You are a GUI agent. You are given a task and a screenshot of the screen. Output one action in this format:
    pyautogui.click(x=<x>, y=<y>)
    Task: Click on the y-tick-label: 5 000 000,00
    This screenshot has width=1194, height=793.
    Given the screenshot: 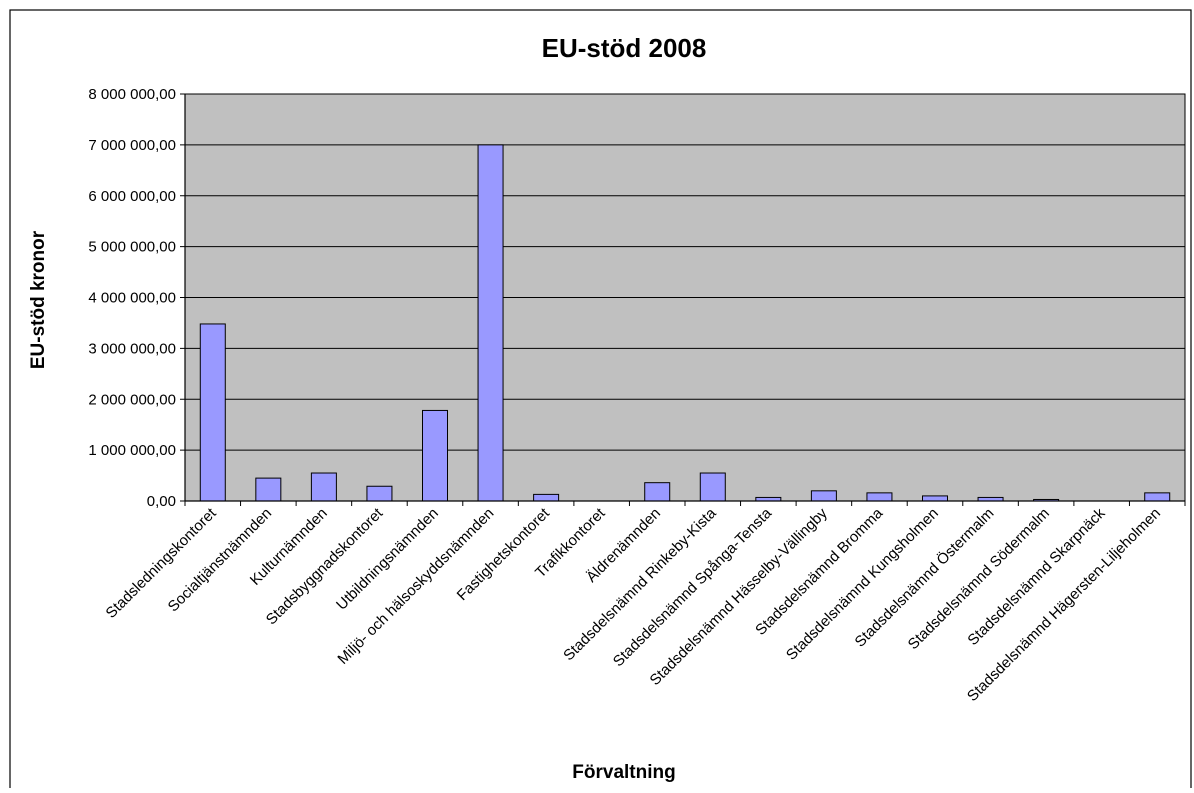 What is the action you would take?
    pyautogui.click(x=132, y=247)
    